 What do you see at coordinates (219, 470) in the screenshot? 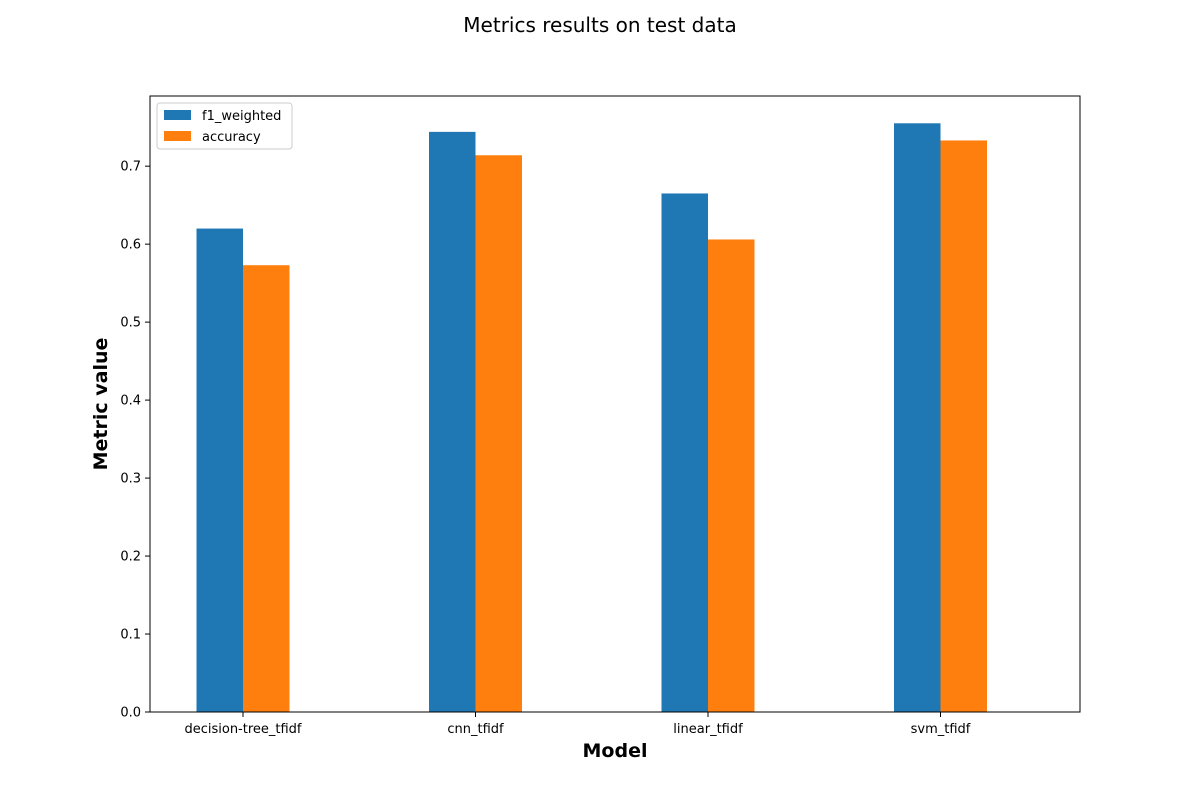
I see `bar-f1_weighted-decision-tree_tfidf` at bounding box center [219, 470].